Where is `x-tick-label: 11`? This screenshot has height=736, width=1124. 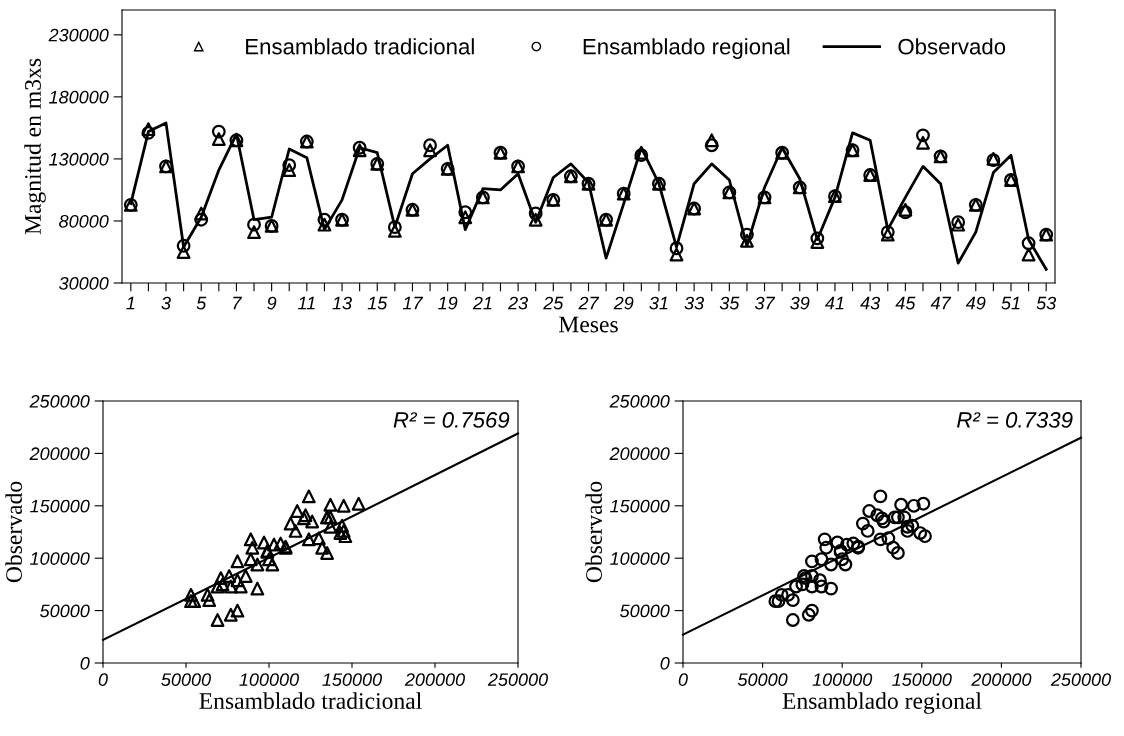 x-tick-label: 11 is located at coordinates (306, 303).